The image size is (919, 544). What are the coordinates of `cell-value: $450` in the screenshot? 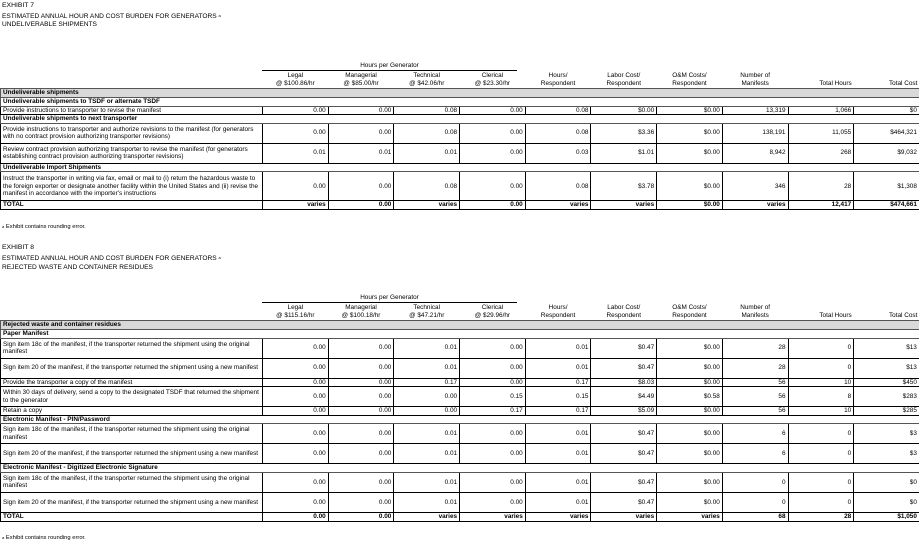 It's located at (886, 382).